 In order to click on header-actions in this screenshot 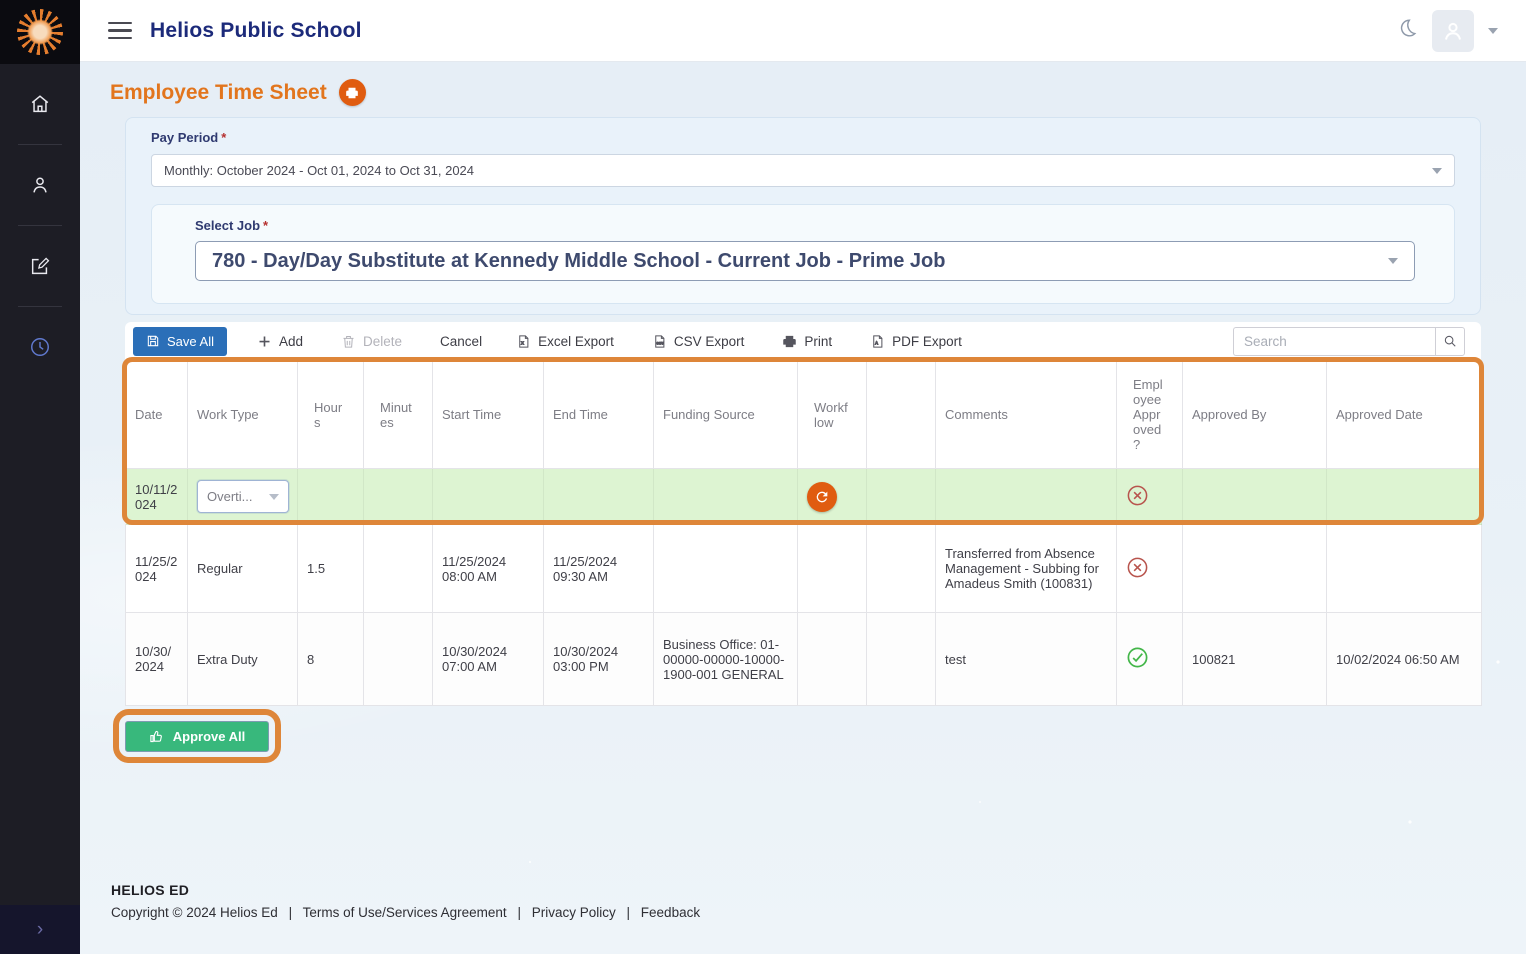, I will do `click(1447, 30)`.